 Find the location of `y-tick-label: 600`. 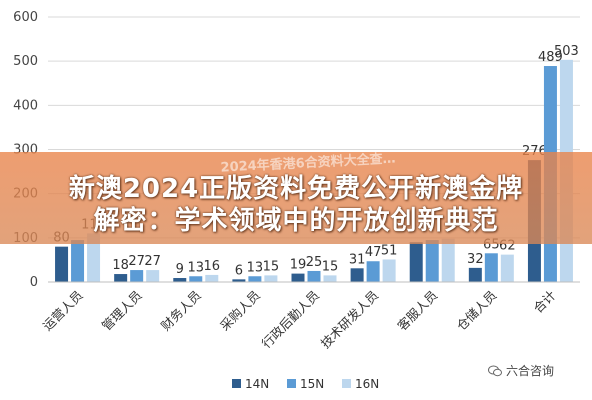

y-tick-label: 600 is located at coordinates (25, 17).